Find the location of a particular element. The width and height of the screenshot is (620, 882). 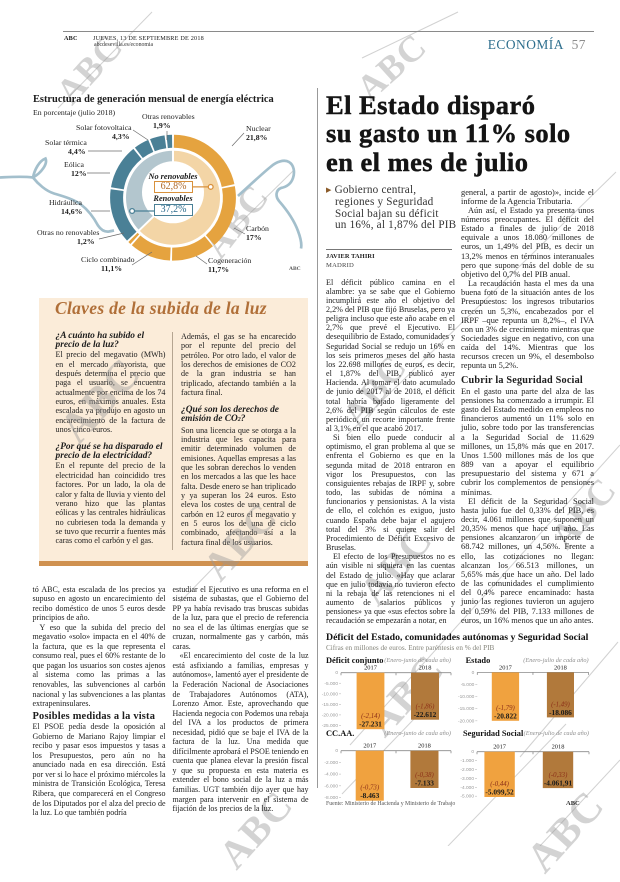

svg-text: (-0,33) is located at coordinates (558, 775).